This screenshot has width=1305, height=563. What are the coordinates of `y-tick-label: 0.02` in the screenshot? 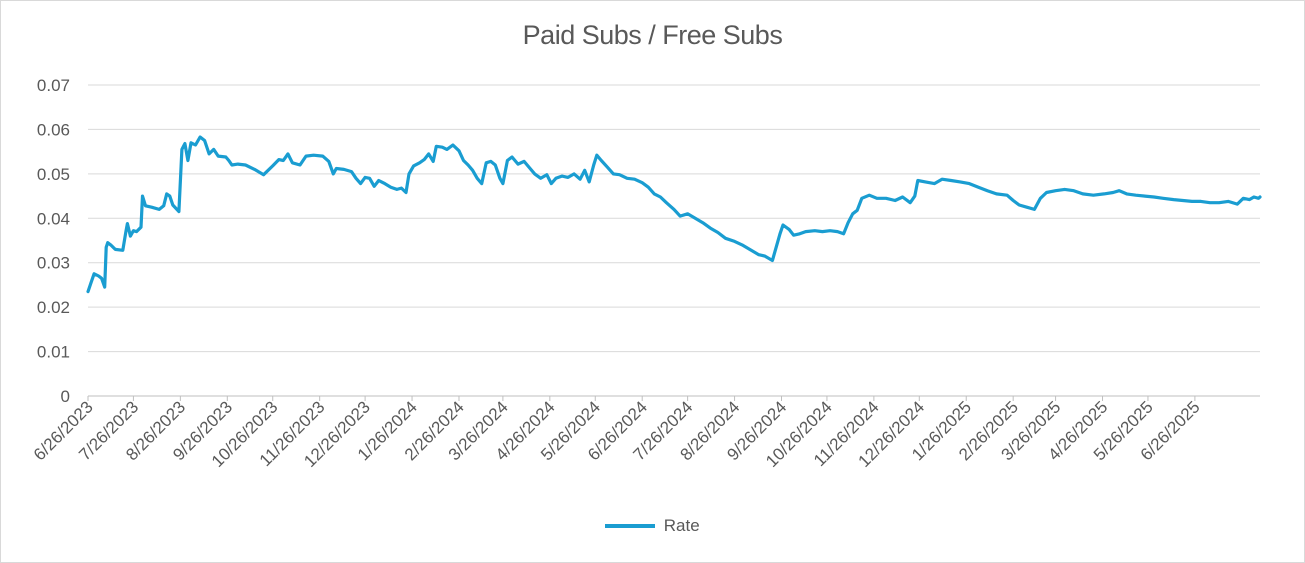 It's located at (53, 307).